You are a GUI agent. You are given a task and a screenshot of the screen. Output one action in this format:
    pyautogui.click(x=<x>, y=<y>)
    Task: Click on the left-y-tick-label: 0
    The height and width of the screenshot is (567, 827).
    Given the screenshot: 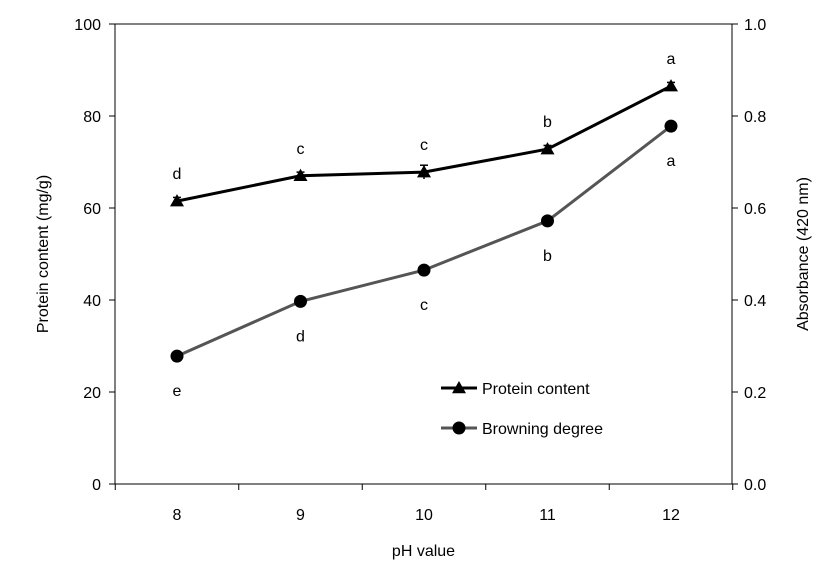 What is the action you would take?
    pyautogui.click(x=96, y=485)
    